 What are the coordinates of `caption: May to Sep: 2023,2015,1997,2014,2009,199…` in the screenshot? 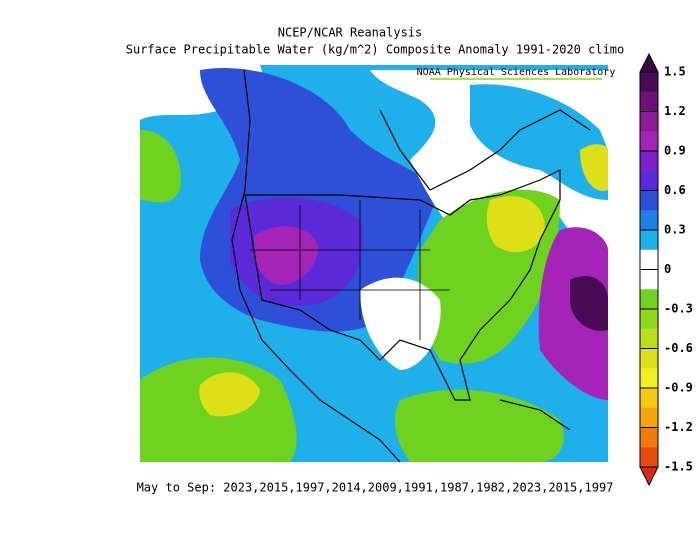 It's located at (375, 488).